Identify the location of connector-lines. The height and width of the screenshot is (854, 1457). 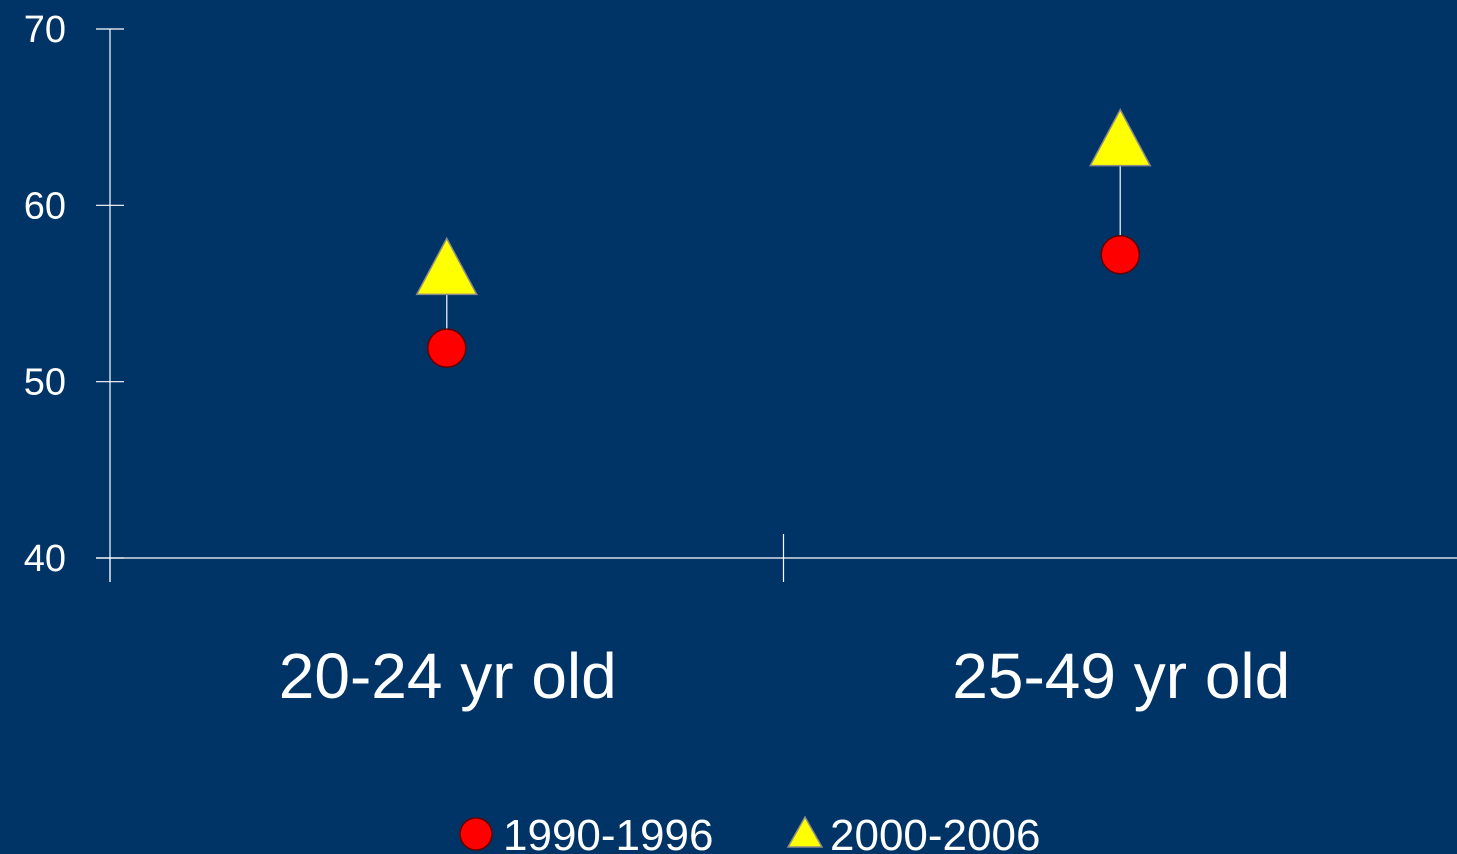
(783, 246).